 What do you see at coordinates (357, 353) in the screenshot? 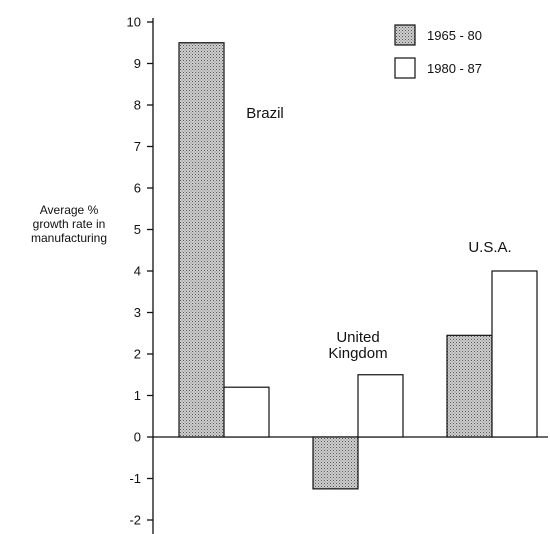
I see `category-label-line: Kingdom` at bounding box center [357, 353].